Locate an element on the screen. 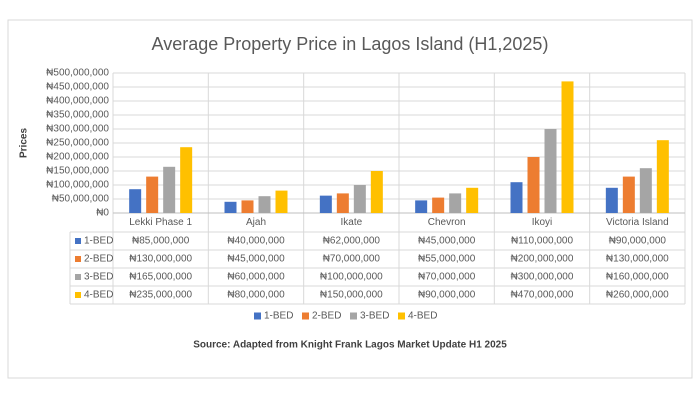 The width and height of the screenshot is (700, 400). y-tick-label: ₦300,000,000 is located at coordinates (77, 129).